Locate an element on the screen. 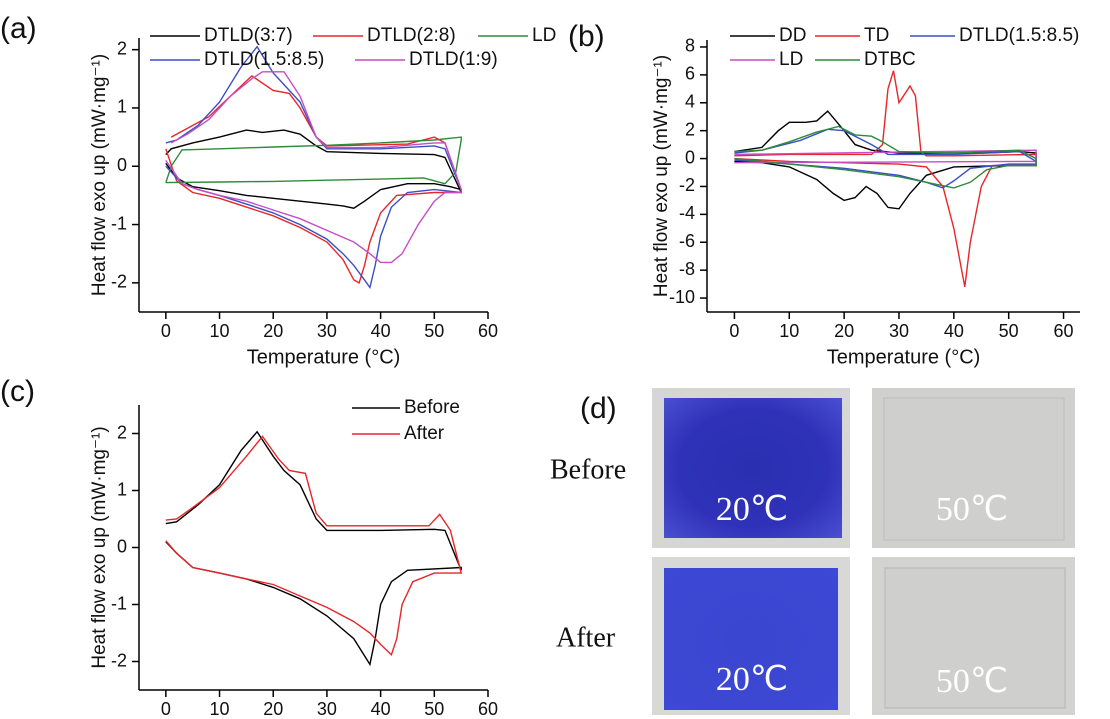 Image resolution: width=1110 pixels, height=719 pixels. legend-label: DTLD(3:7) is located at coordinates (248, 35).